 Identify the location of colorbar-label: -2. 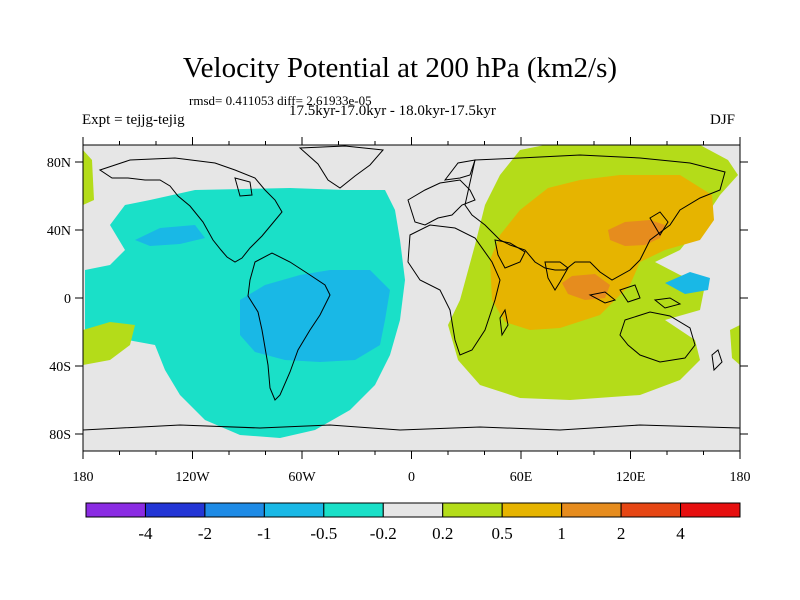
(205, 533).